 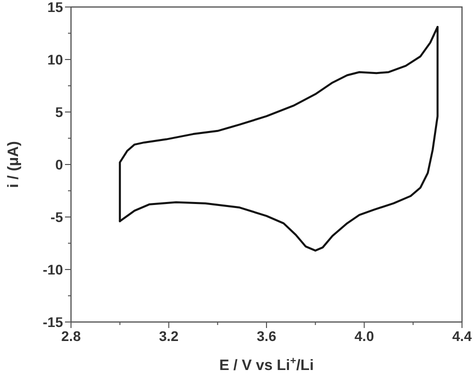 What do you see at coordinates (266, 364) in the screenshot?
I see `x-axis-title: E / V vs Li$^{+}$/Li` at bounding box center [266, 364].